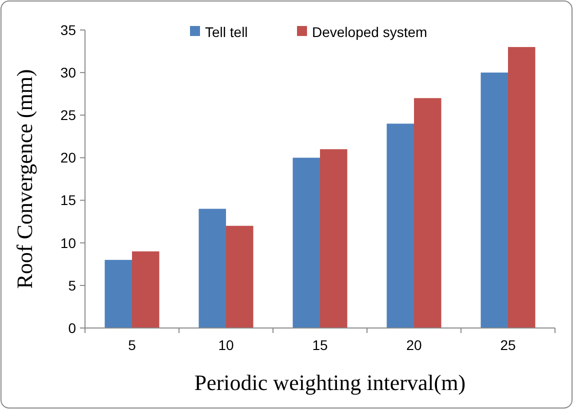  I want to click on y-tick-label: 10, so click(68, 242).